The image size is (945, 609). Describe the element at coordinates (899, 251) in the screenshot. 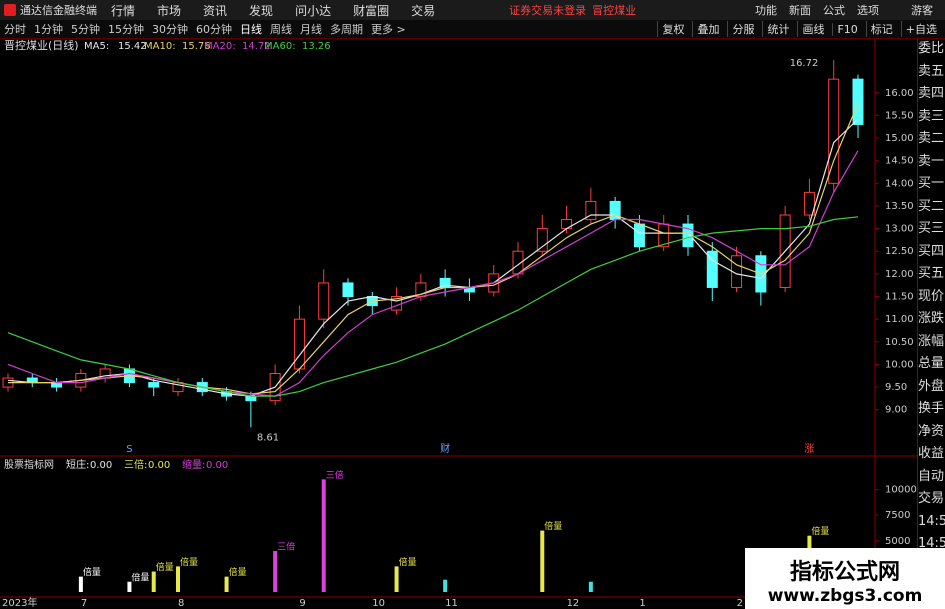

I see `y-tick-label: 12.50` at that location.